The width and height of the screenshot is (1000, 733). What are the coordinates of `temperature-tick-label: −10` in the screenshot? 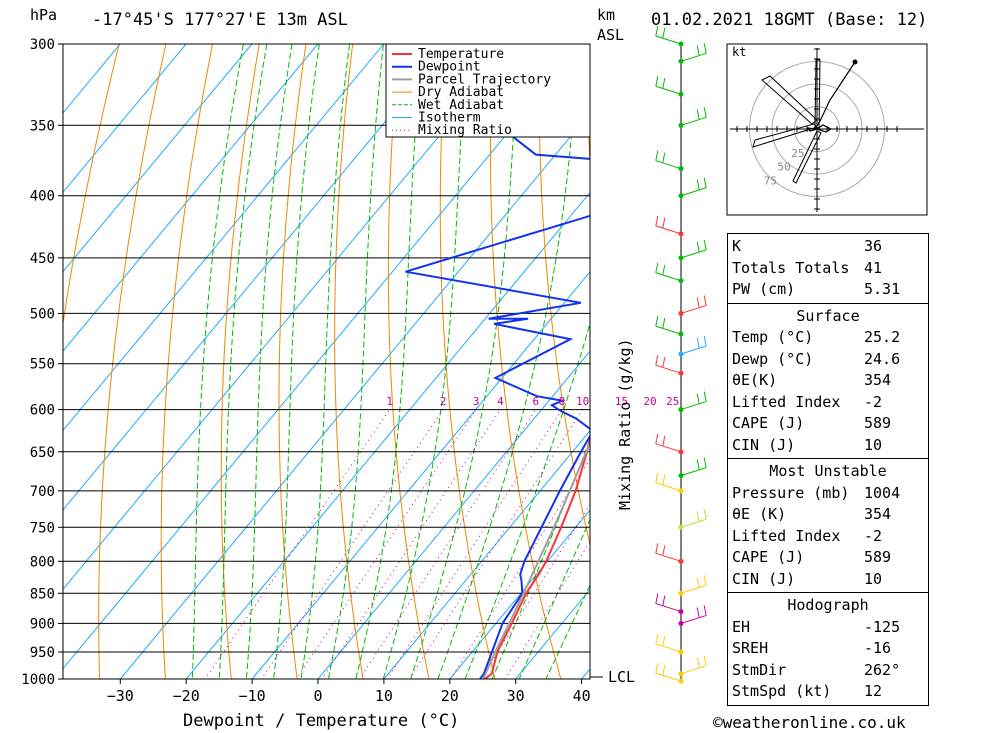 It's located at (252, 696).